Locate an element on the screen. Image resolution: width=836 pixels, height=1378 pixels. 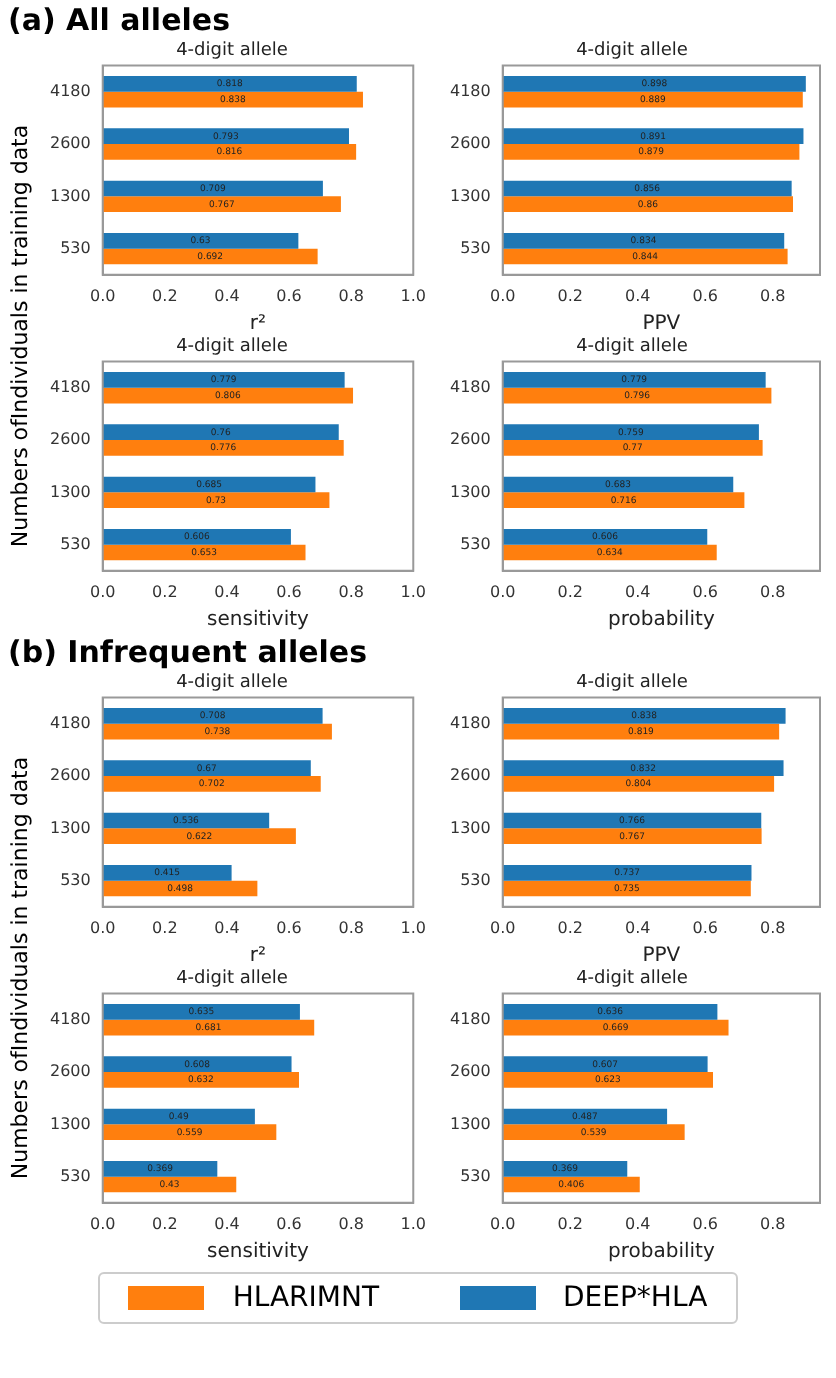
x-axis-title: sensitivity is located at coordinates (258, 620).